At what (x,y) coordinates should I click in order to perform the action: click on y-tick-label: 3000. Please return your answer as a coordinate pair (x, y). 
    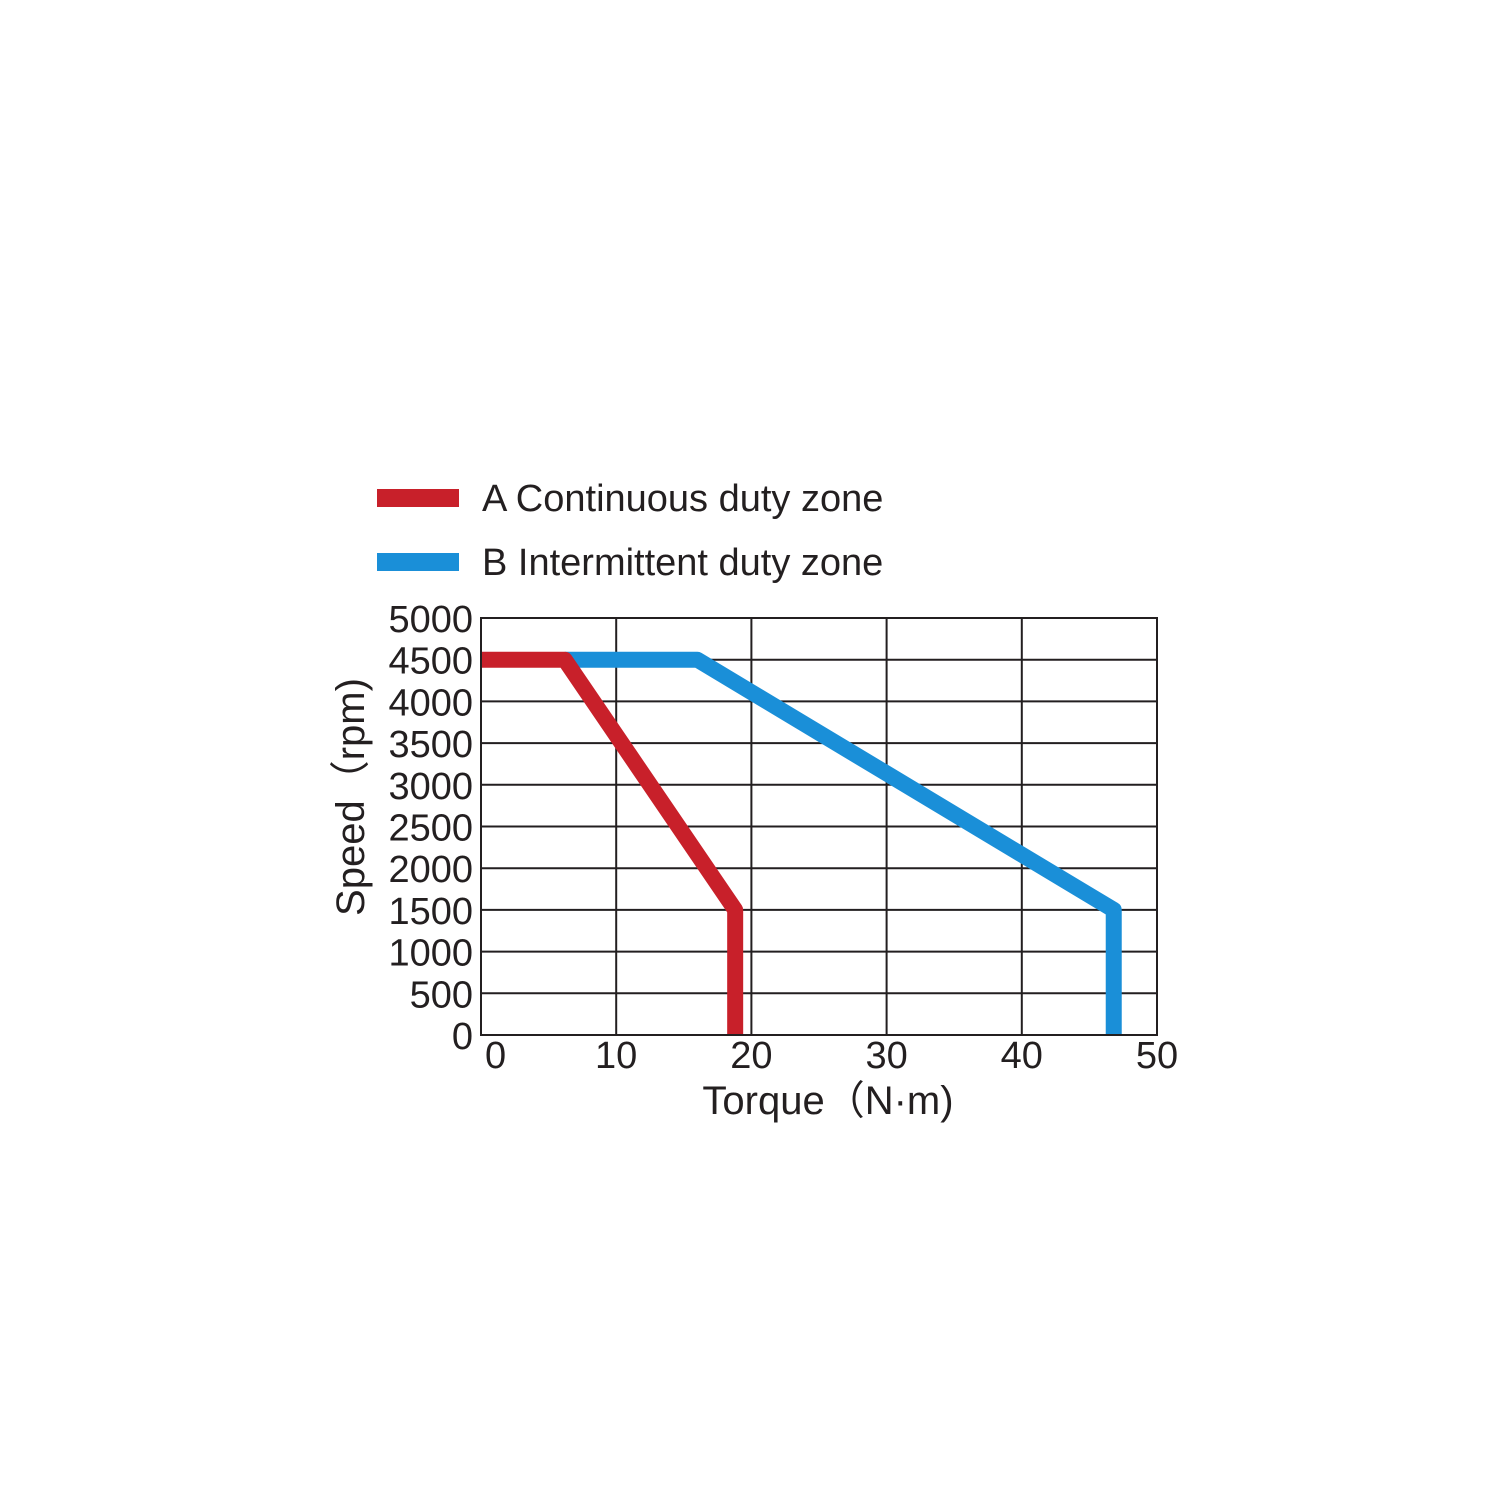
    Looking at the image, I should click on (430, 787).